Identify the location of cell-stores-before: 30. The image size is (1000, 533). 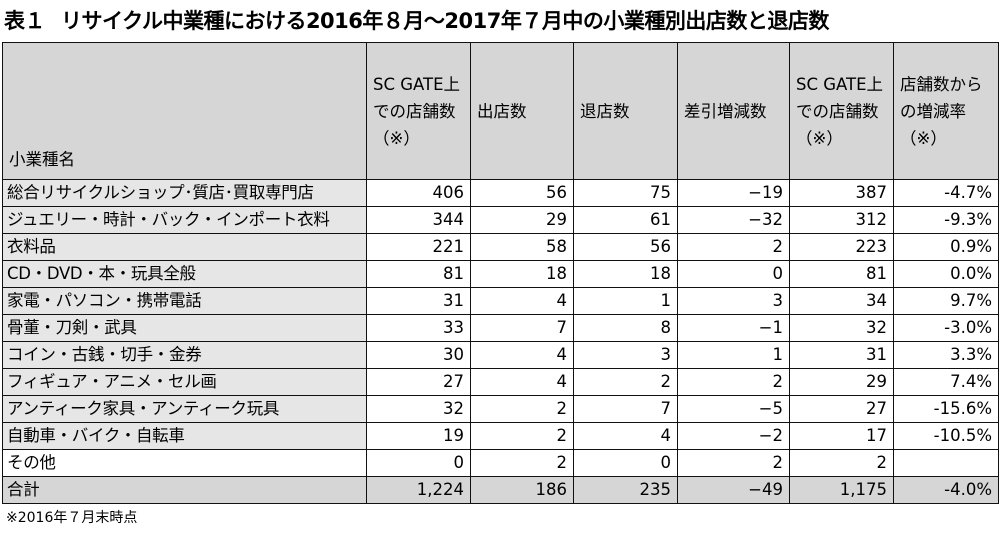
(418, 355).